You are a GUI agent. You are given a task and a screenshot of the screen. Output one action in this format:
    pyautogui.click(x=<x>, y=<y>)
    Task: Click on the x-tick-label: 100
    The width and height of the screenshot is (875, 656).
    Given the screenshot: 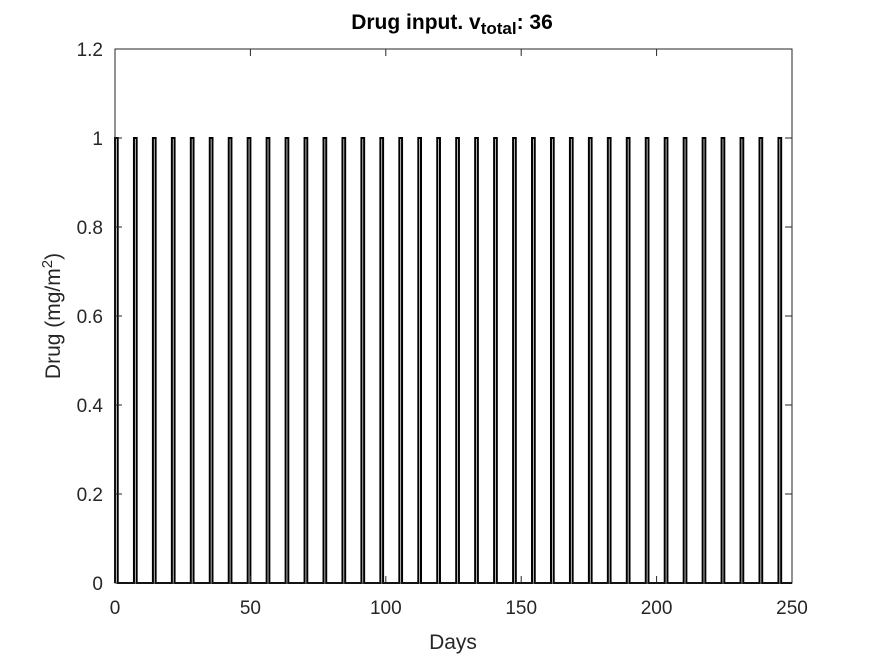 What is the action you would take?
    pyautogui.click(x=386, y=608)
    